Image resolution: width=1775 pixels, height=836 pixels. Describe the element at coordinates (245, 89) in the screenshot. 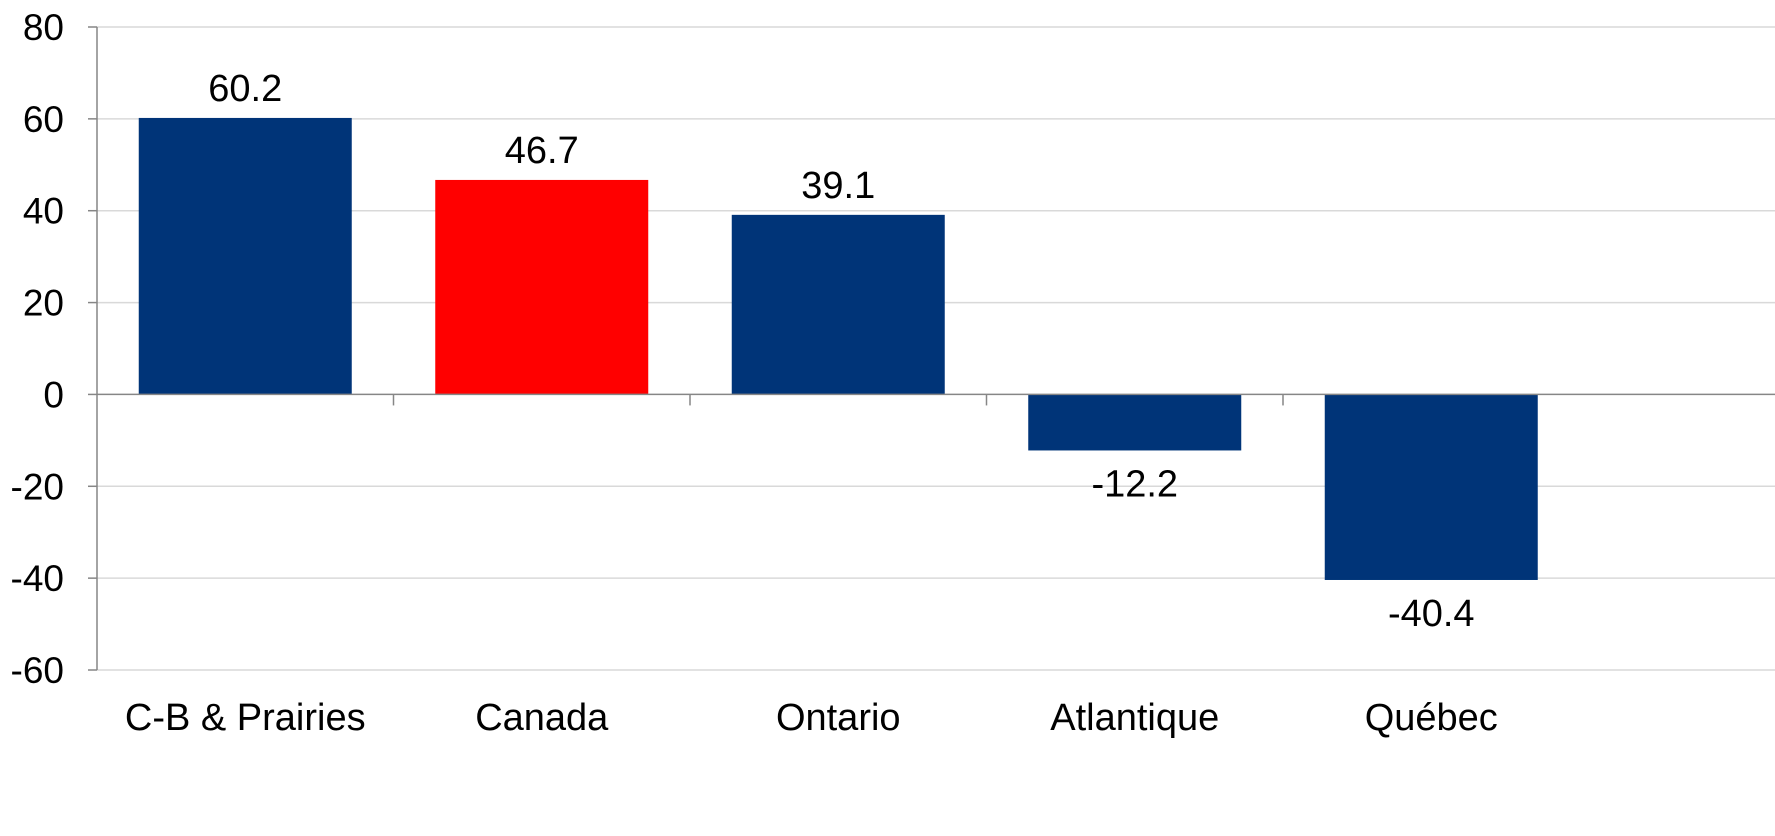

I see `data-label: 60.2` at that location.